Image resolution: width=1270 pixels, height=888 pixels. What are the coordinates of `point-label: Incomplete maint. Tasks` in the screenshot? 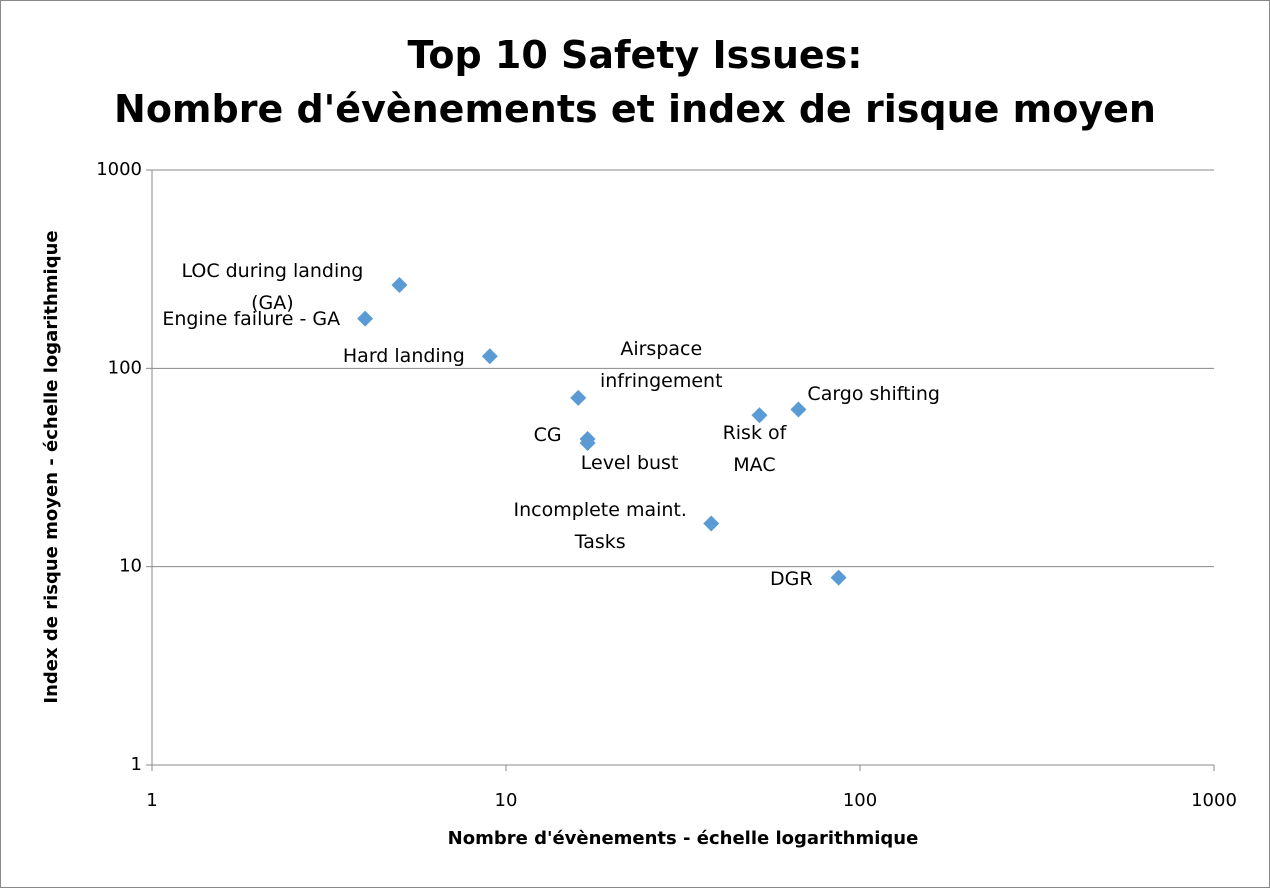 It's located at (600, 525).